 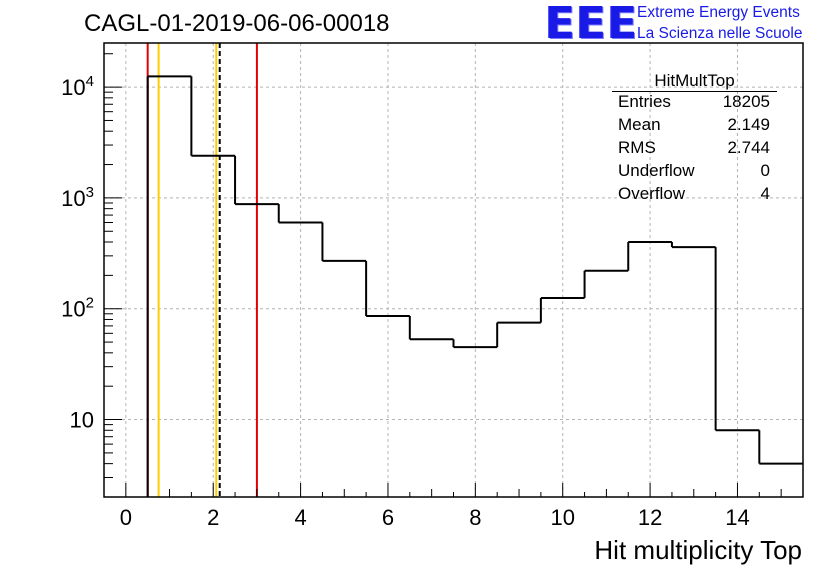 I want to click on y-tick-label: 10⁴, so click(x=77, y=86).